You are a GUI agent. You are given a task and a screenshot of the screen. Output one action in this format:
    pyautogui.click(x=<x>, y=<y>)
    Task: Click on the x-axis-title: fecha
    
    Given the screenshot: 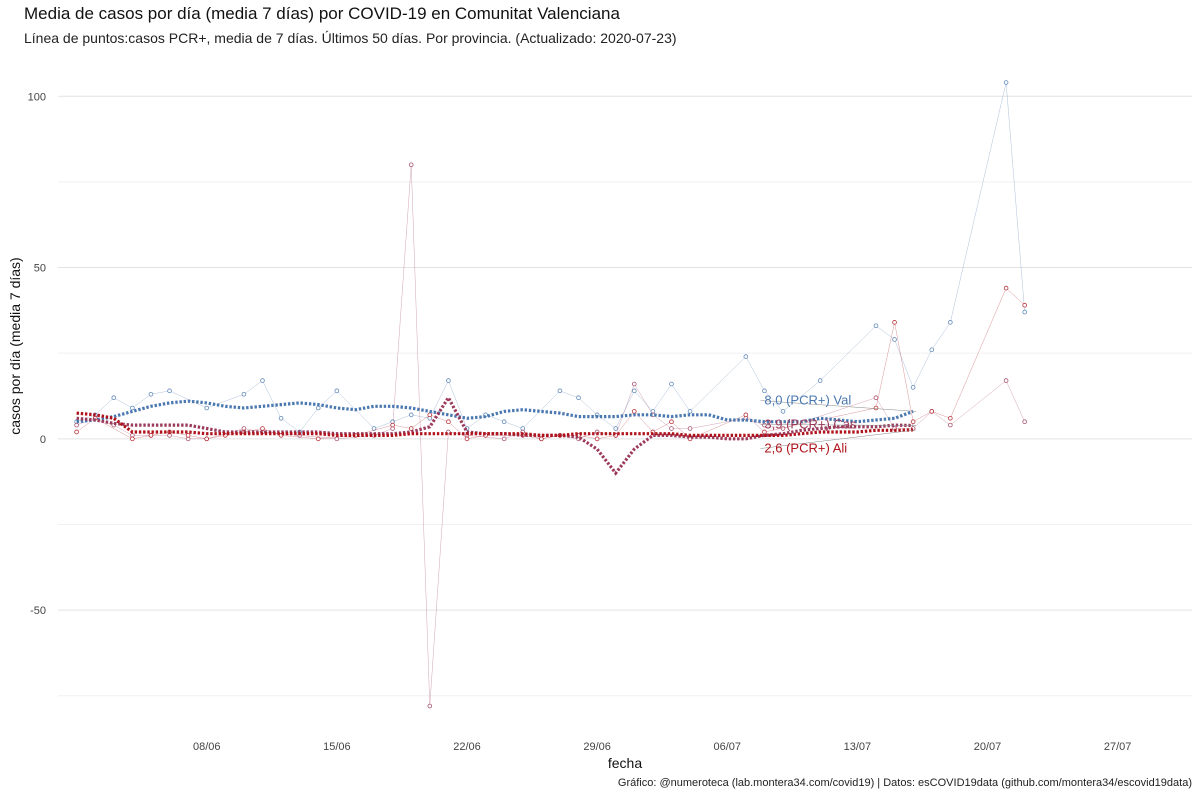 What is the action you would take?
    pyautogui.click(x=625, y=763)
    